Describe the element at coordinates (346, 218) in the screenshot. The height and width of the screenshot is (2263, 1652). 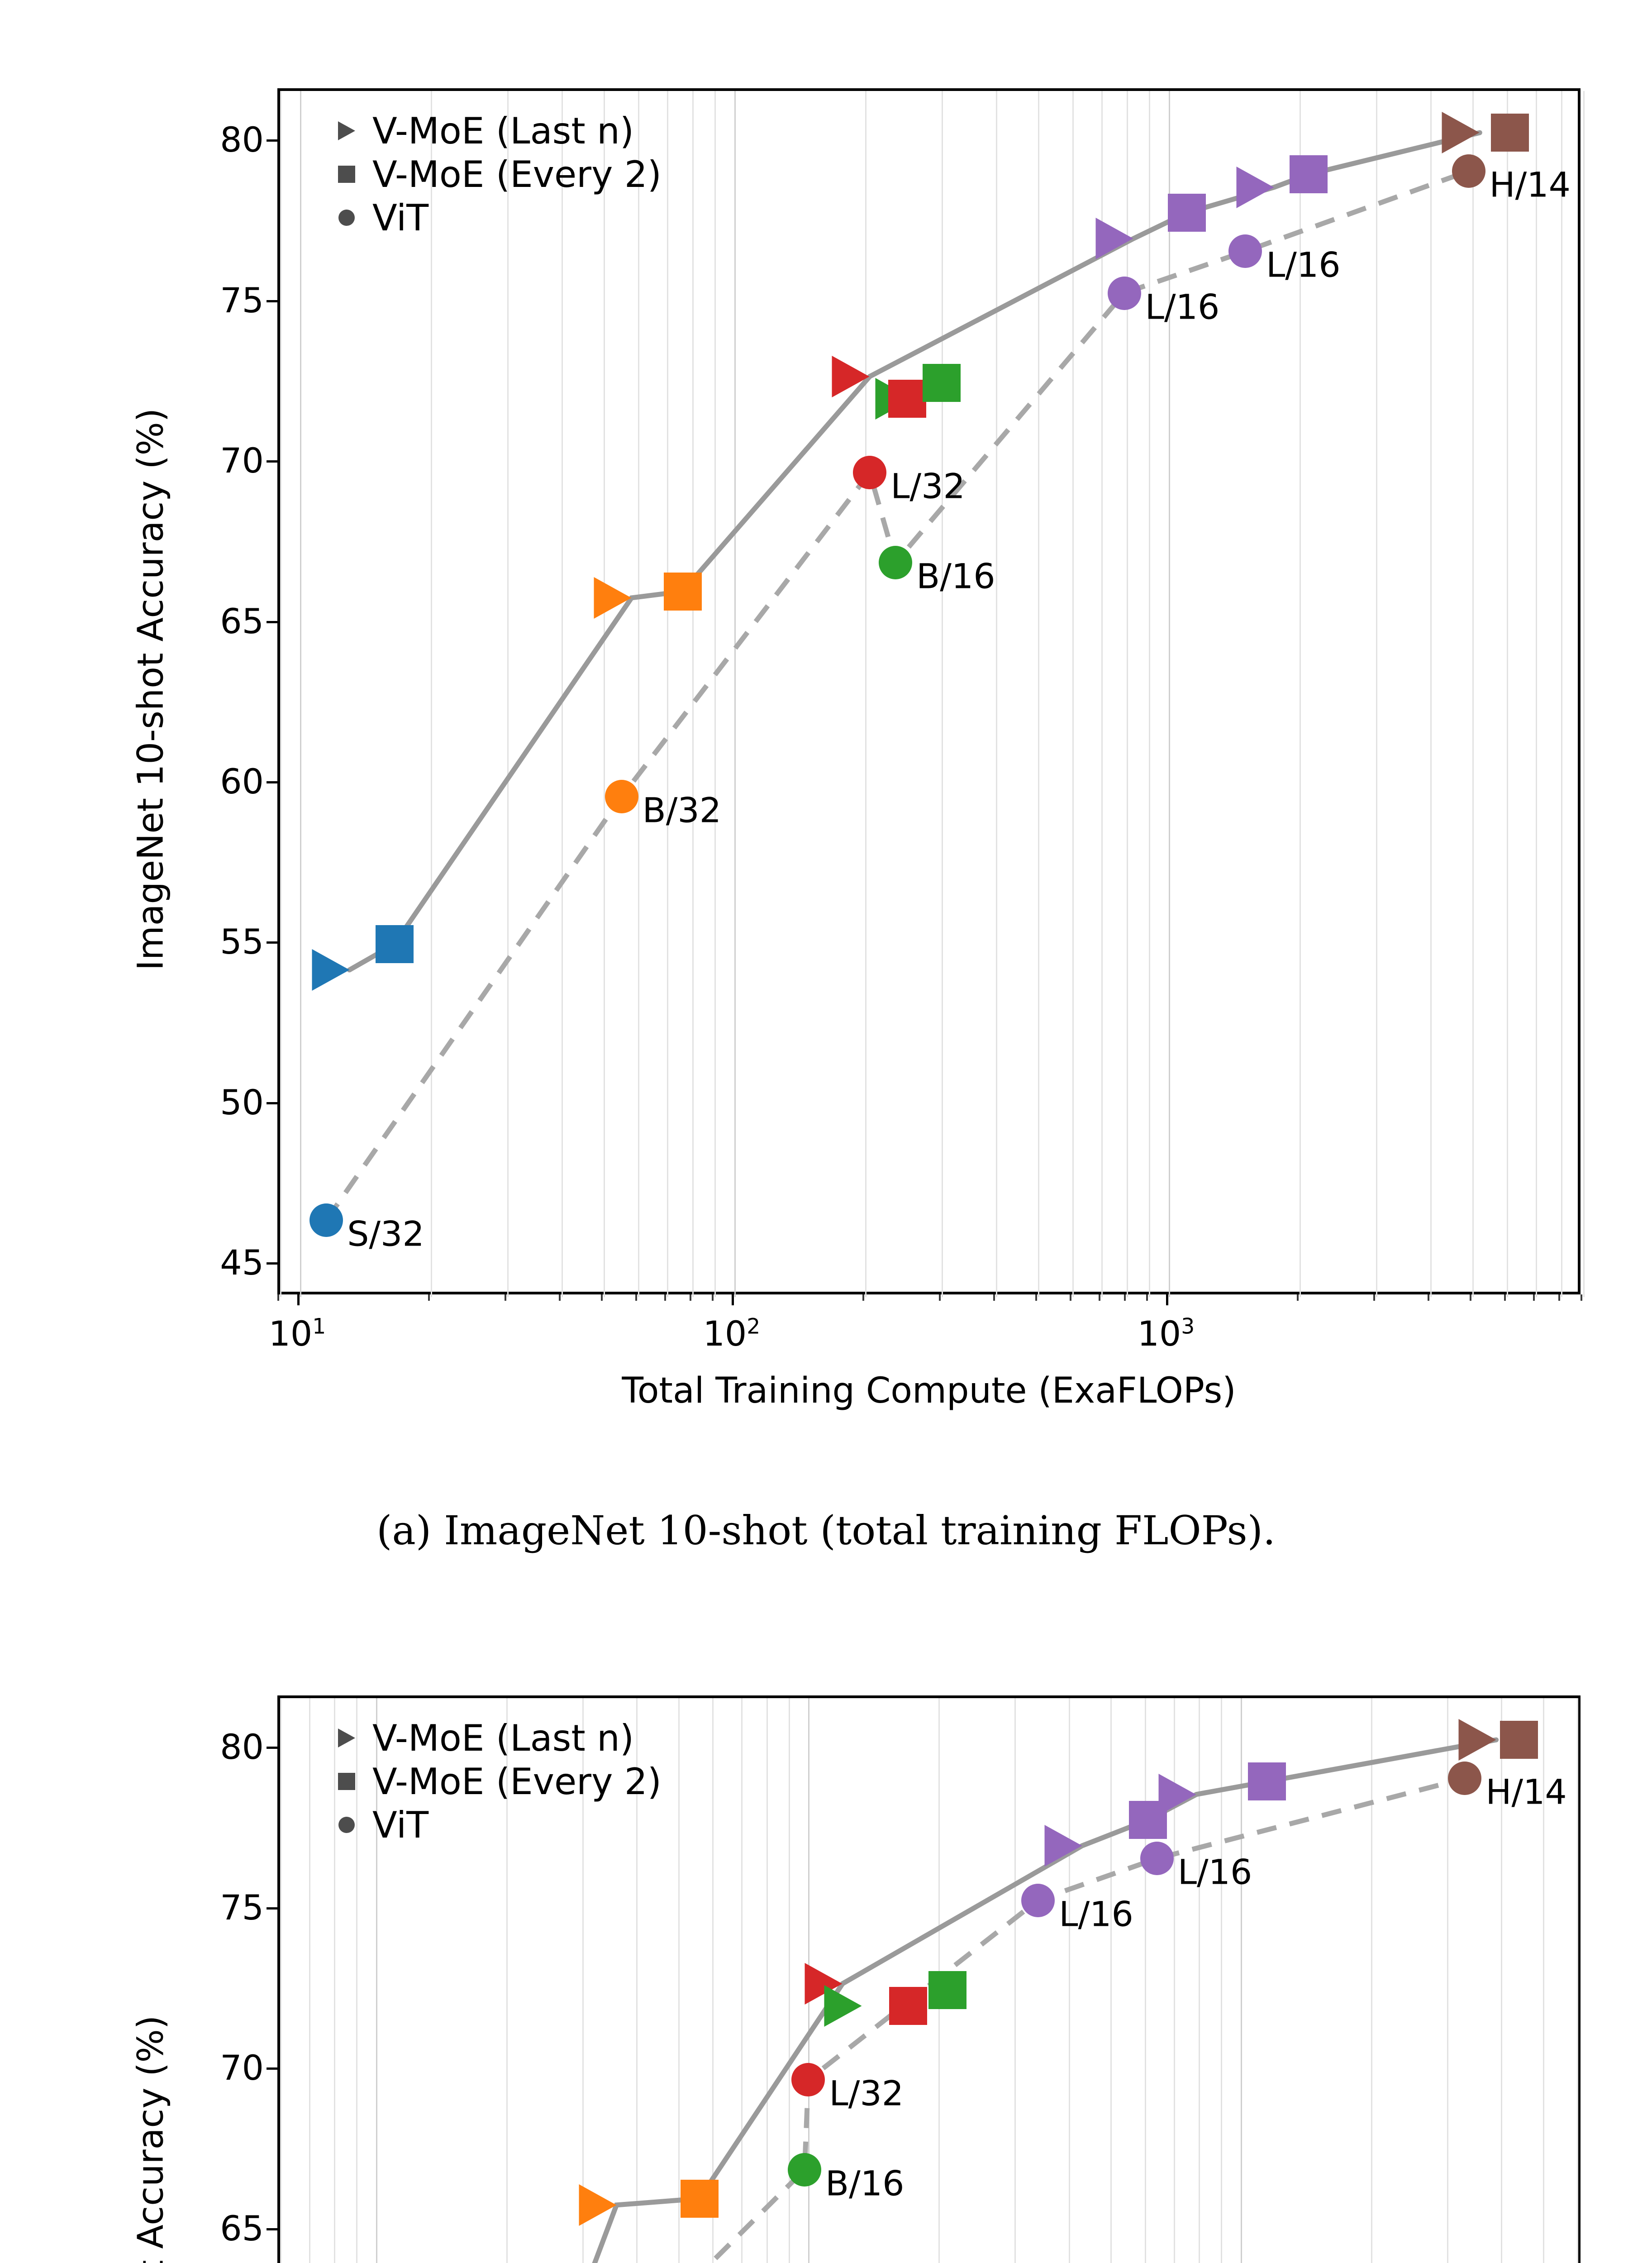
I see `circle-icon-legend` at that location.